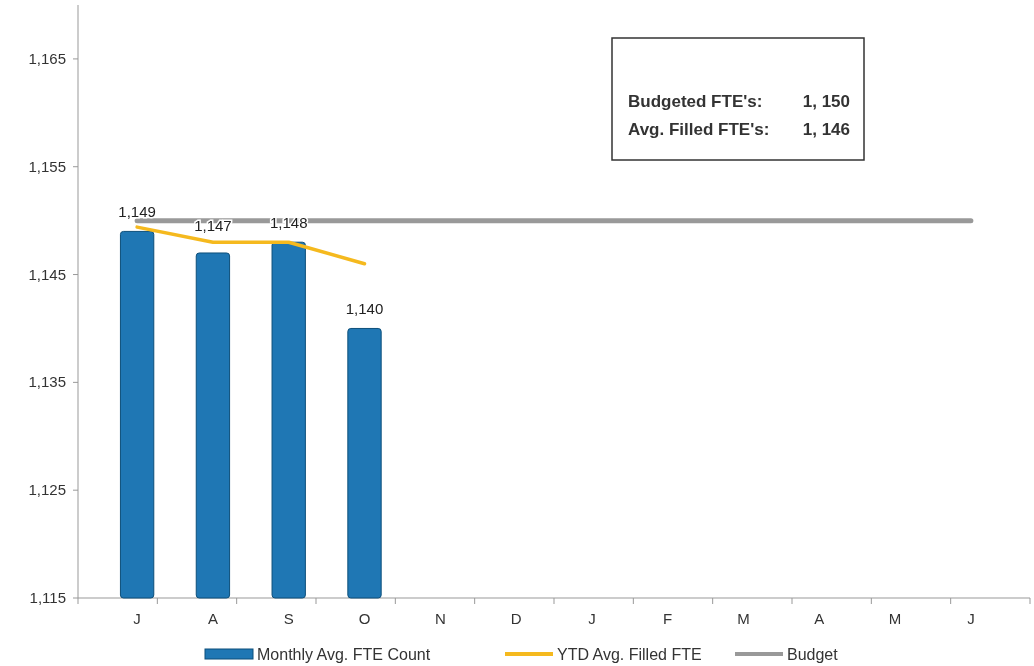  What do you see at coordinates (288, 223) in the screenshot?
I see `data-label: 1,148` at bounding box center [288, 223].